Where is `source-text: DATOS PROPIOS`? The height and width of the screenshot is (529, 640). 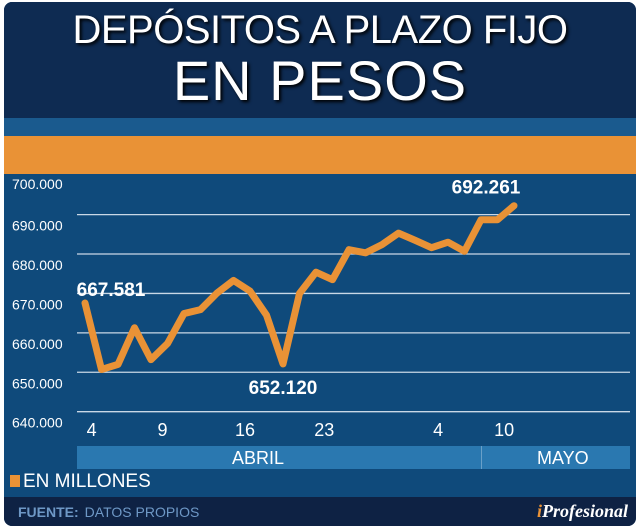 source-text: DATOS PROPIOS is located at coordinates (142, 512).